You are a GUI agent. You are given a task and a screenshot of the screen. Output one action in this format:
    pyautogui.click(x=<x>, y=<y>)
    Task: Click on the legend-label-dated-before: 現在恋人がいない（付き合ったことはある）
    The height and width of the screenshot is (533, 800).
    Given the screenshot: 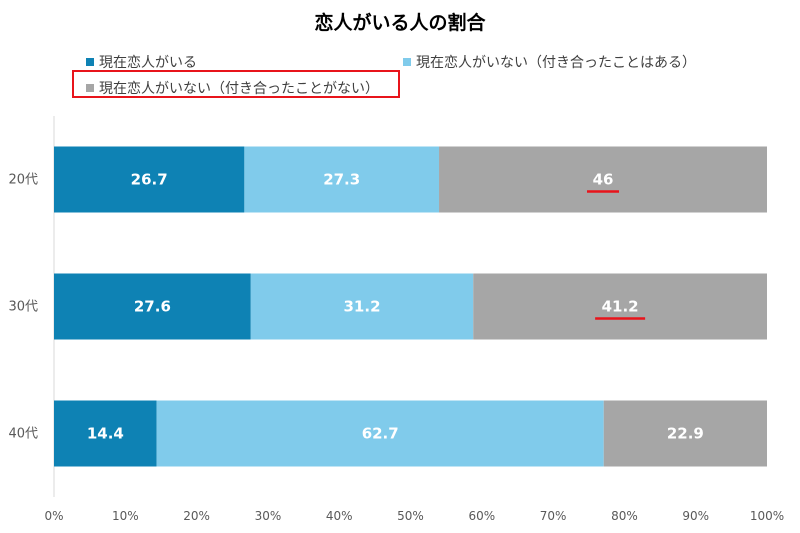 What is the action you would take?
    pyautogui.click(x=556, y=63)
    